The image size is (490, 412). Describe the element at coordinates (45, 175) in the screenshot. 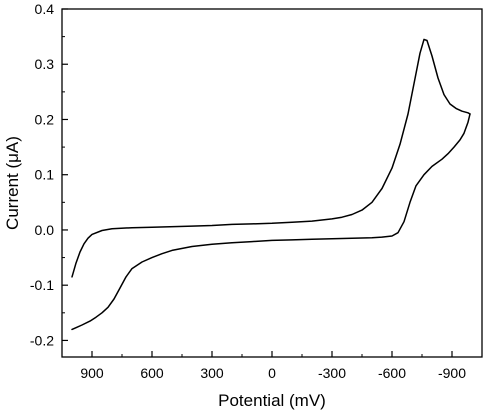

I see `y-tick-label: 0.1` at that location.